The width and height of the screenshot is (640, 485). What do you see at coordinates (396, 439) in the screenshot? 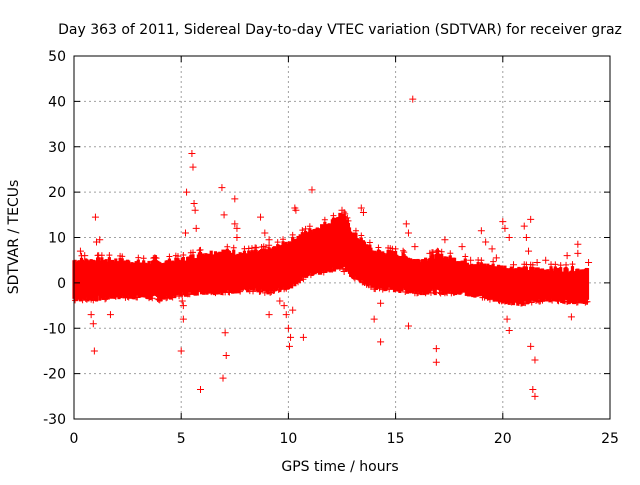
I see `x-tick-label: 15` at bounding box center [396, 439].